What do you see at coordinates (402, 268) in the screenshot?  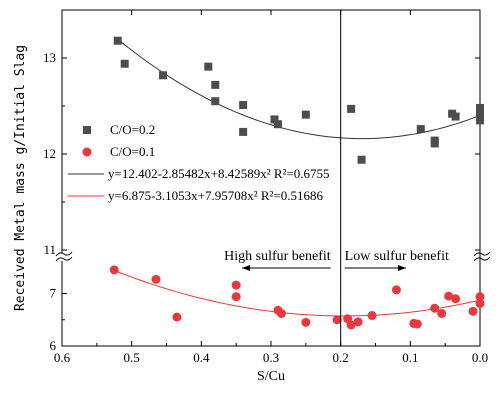 I see `arrow-right-head` at bounding box center [402, 268].